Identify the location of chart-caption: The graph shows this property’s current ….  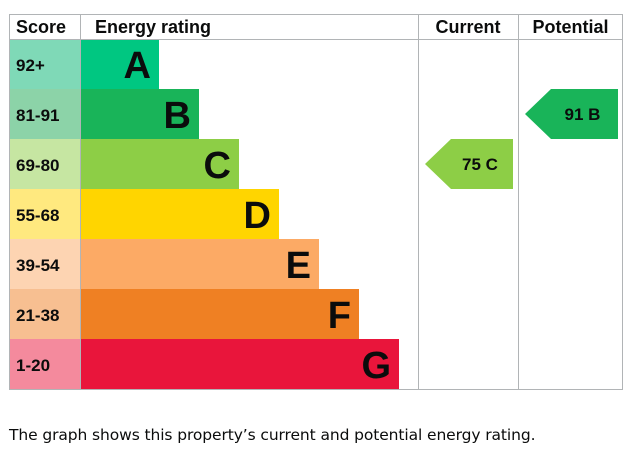
(272, 435).